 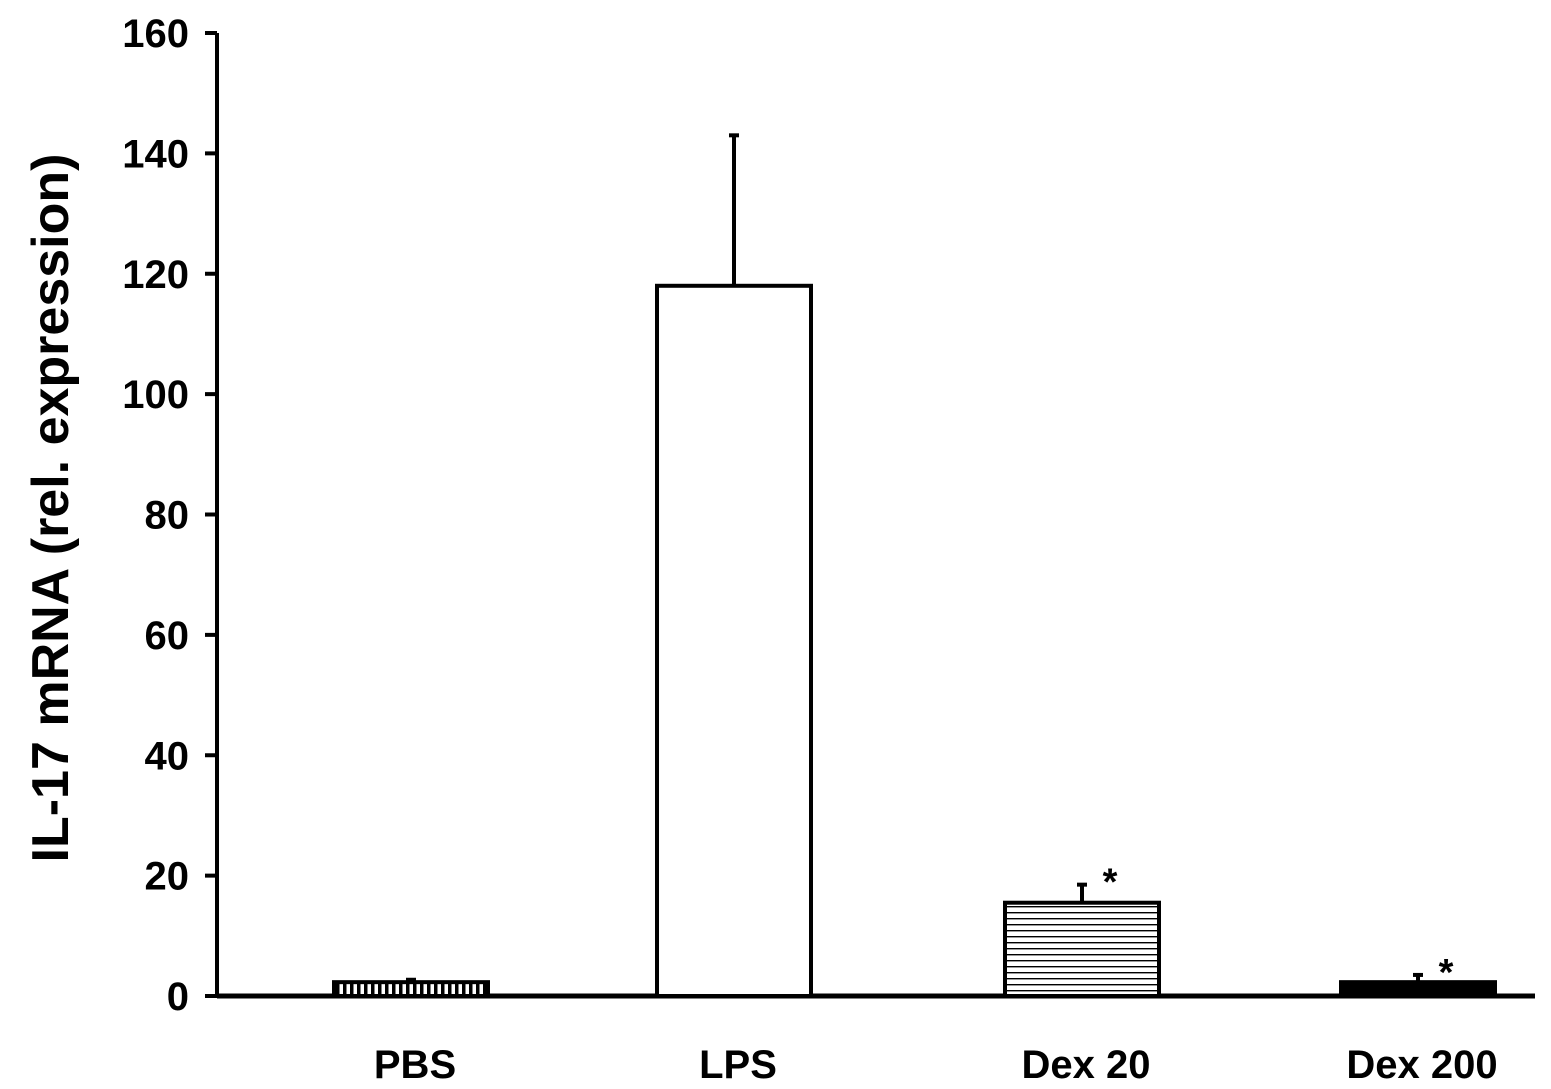 I want to click on y-axis-label: IL-17 mRNA (rel. expression), so click(x=51, y=508).